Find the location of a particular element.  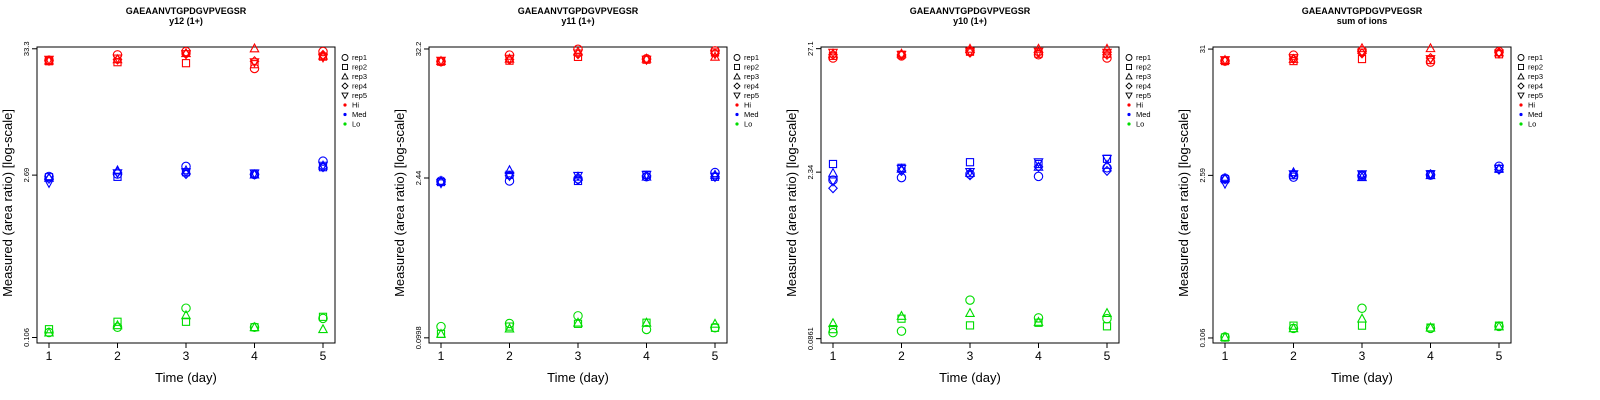

series-hi is located at coordinates (186, 58).